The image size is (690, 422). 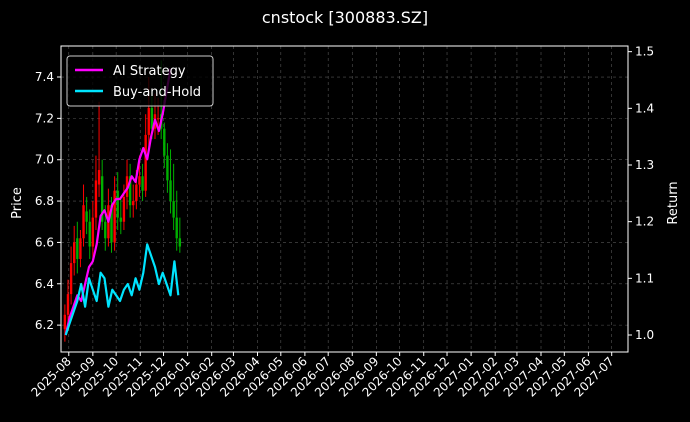 I want to click on y-axis-label-right: Return, so click(x=673, y=202).